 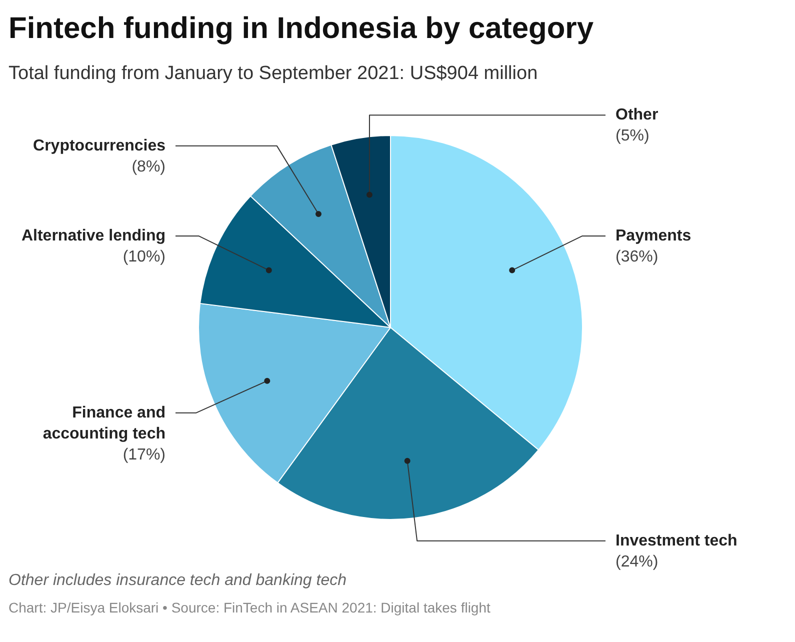 What do you see at coordinates (273, 73) in the screenshot?
I see `chart-subtitle: Total funding from January to September 2021: US$904 million` at bounding box center [273, 73].